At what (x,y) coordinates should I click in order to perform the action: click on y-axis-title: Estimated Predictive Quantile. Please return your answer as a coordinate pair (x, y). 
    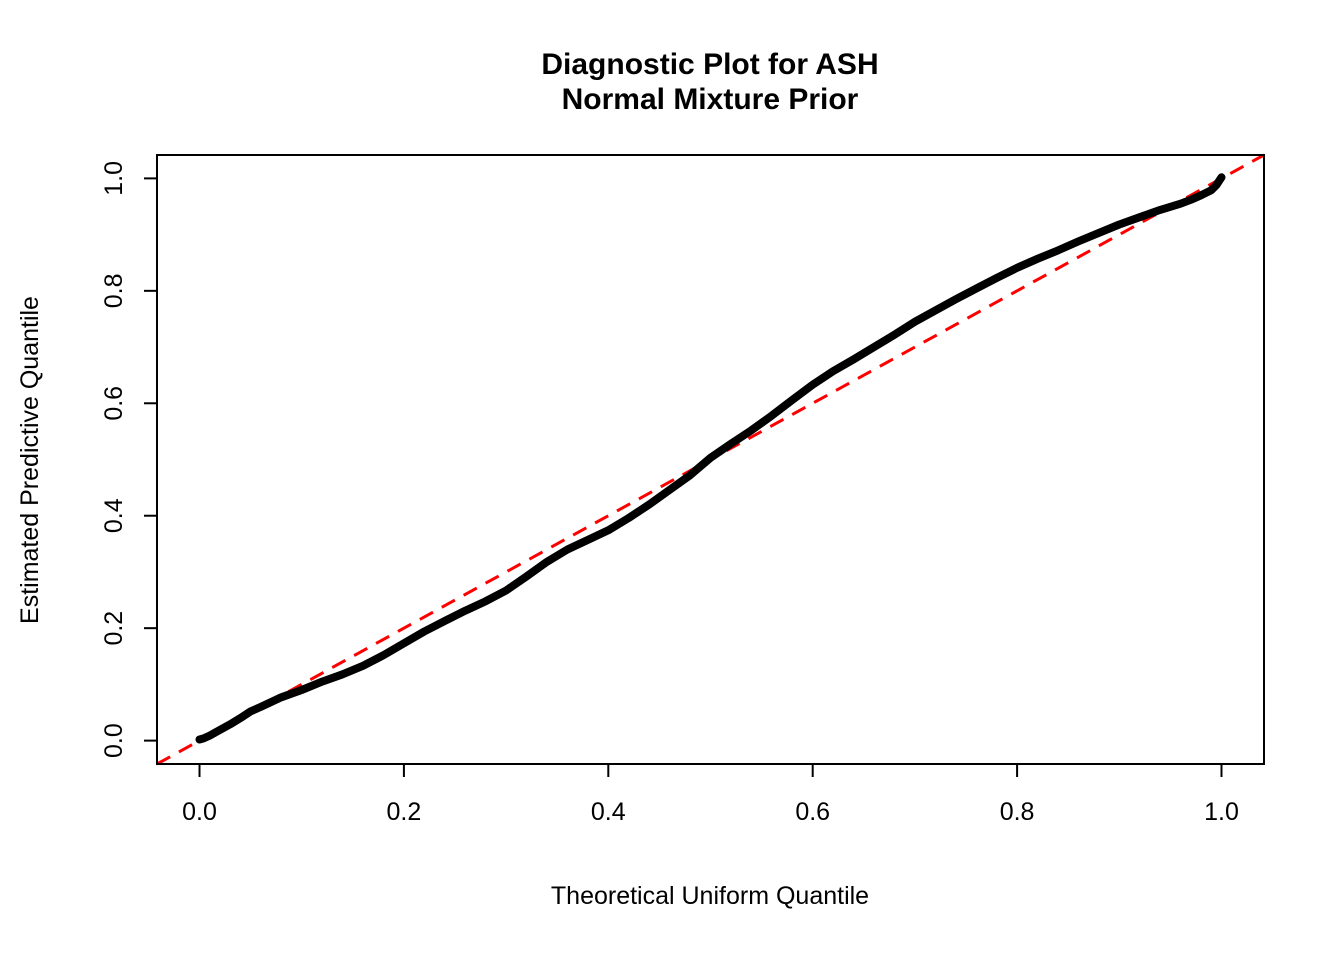
    Looking at the image, I should click on (30, 460).